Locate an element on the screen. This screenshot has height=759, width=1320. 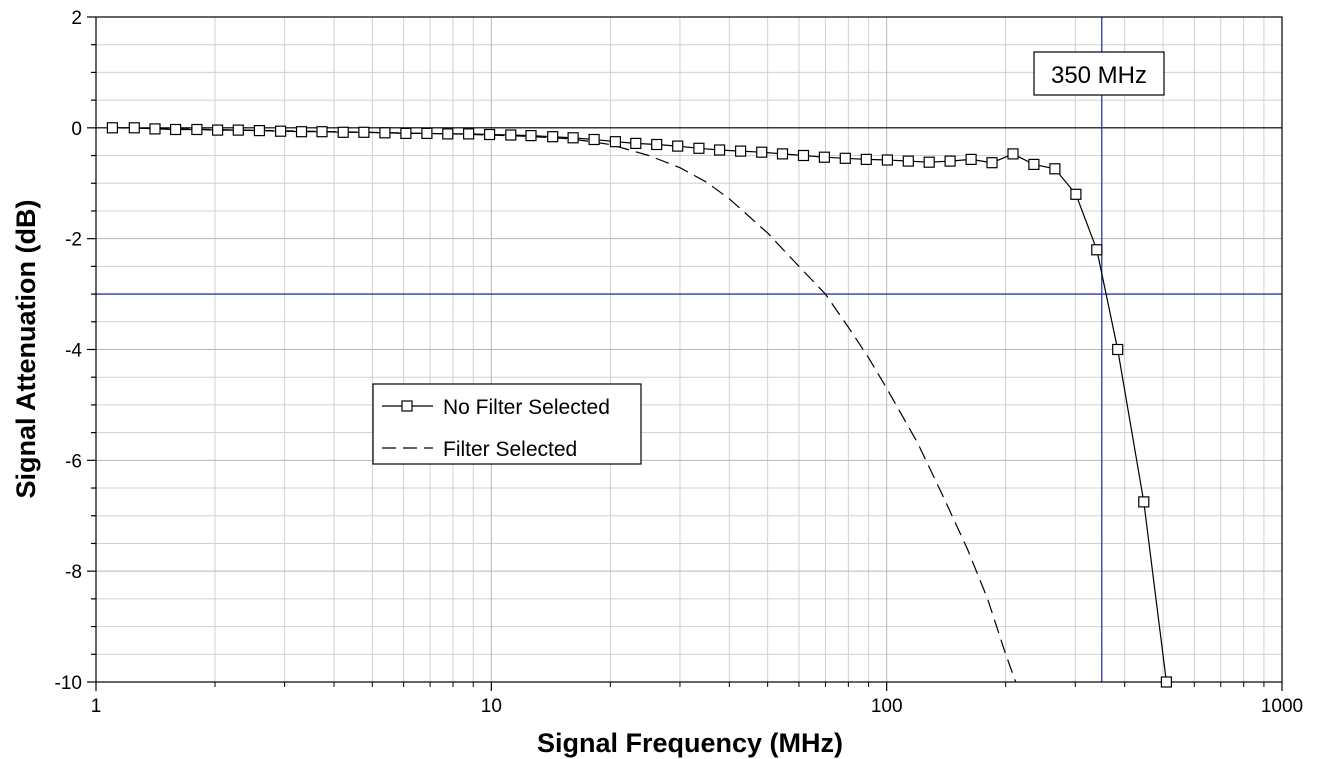
legend-label-filter: Filter Selected is located at coordinates (510, 449).